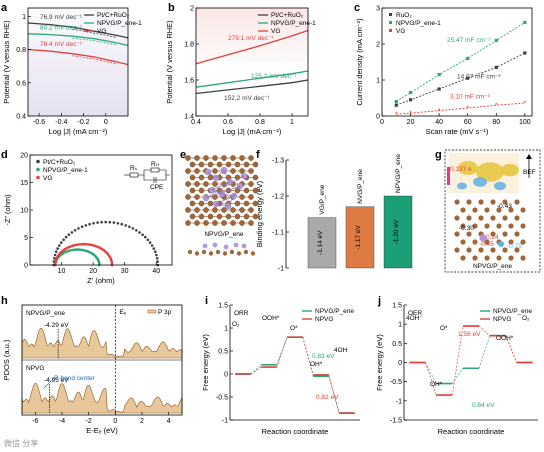  I want to click on panel-c-xtick-label: 20, so click(411, 122).